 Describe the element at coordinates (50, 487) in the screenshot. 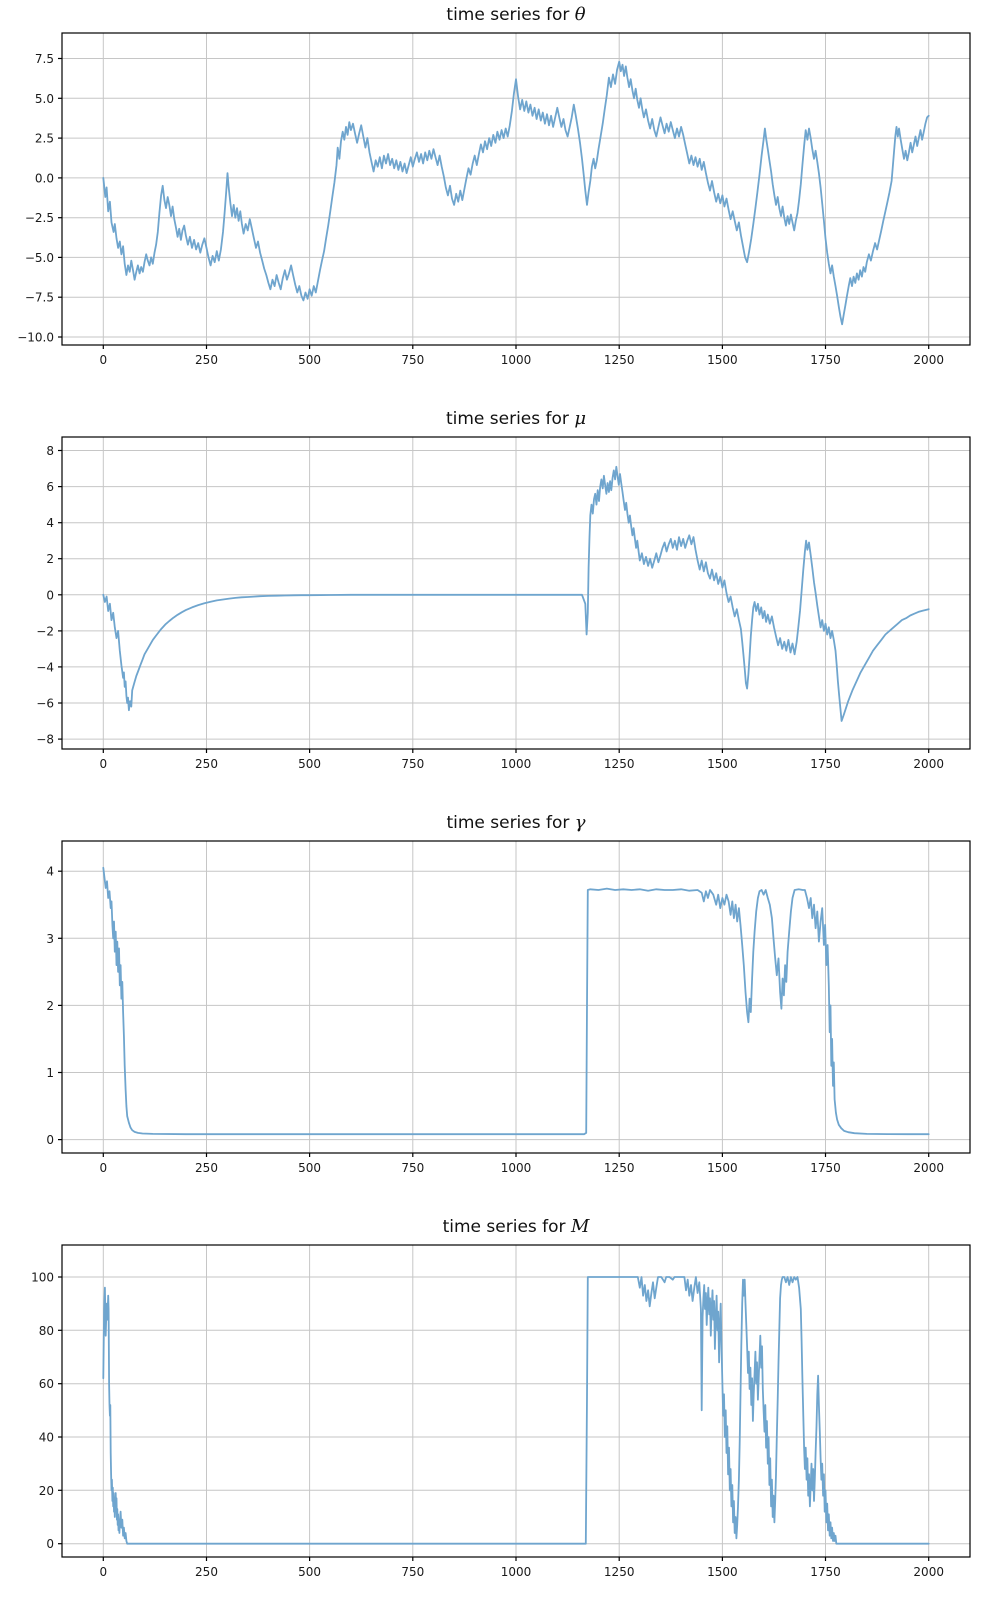

I see `svg-text: 6` at that location.